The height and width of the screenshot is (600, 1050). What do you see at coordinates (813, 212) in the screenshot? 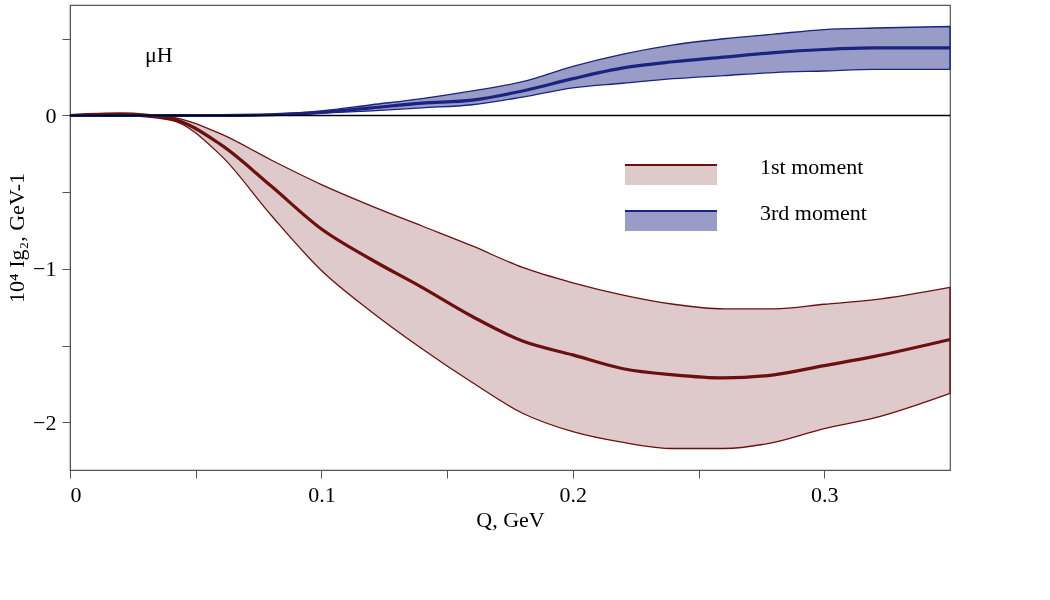
I see `legend-label: 3rd moment` at bounding box center [813, 212].